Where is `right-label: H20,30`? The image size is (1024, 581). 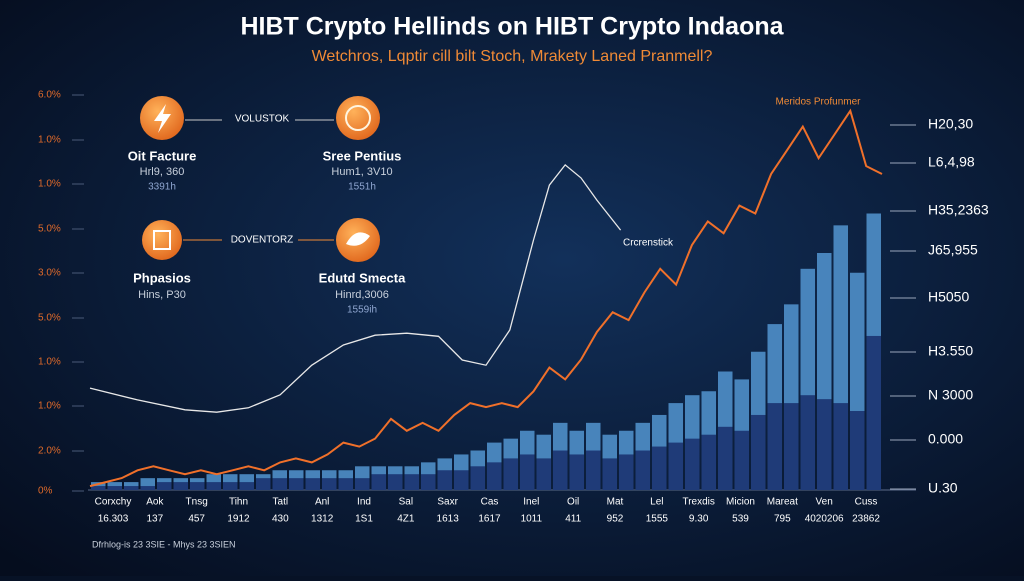
right-label: H20,30 is located at coordinates (950, 124).